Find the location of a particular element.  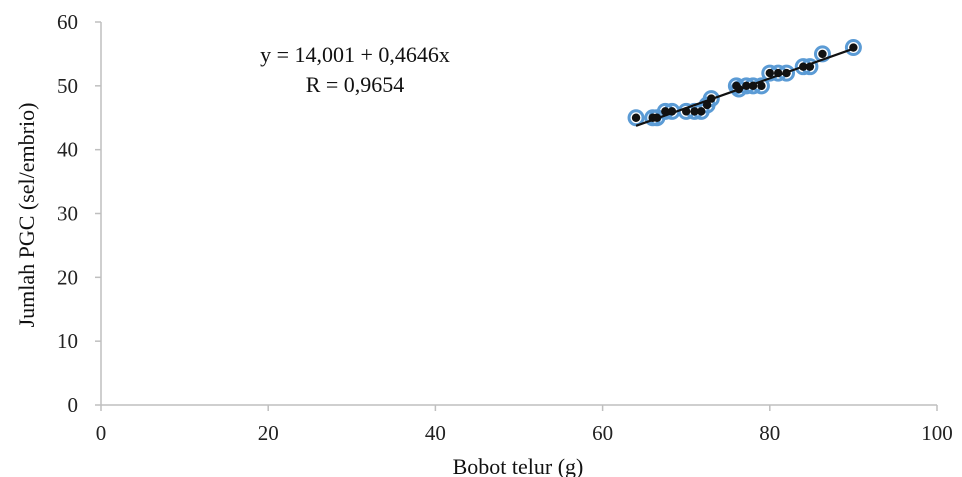

equation-annotation: y = 14,001 + 0,4646x is located at coordinates (355, 54).